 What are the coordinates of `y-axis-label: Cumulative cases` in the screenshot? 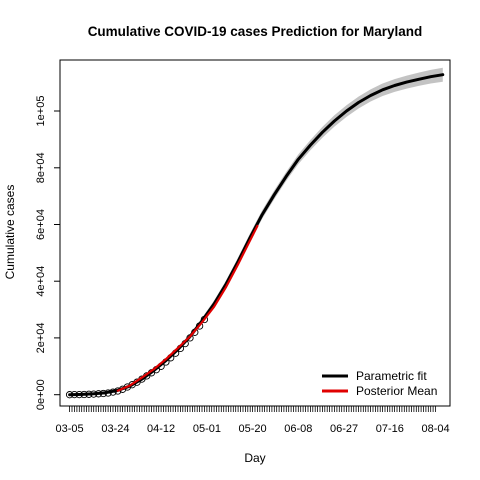 It's located at (10, 232).